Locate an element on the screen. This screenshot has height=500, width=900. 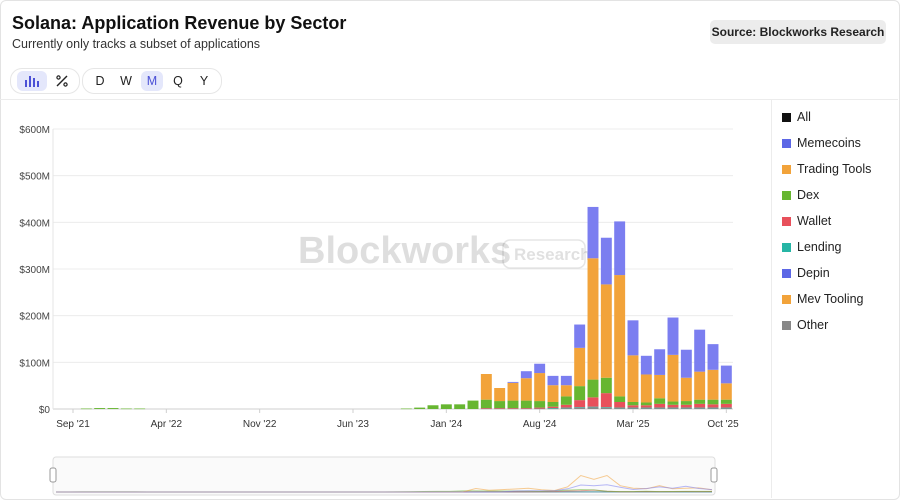
legend-item-lending: Lending is located at coordinates (826, 247).